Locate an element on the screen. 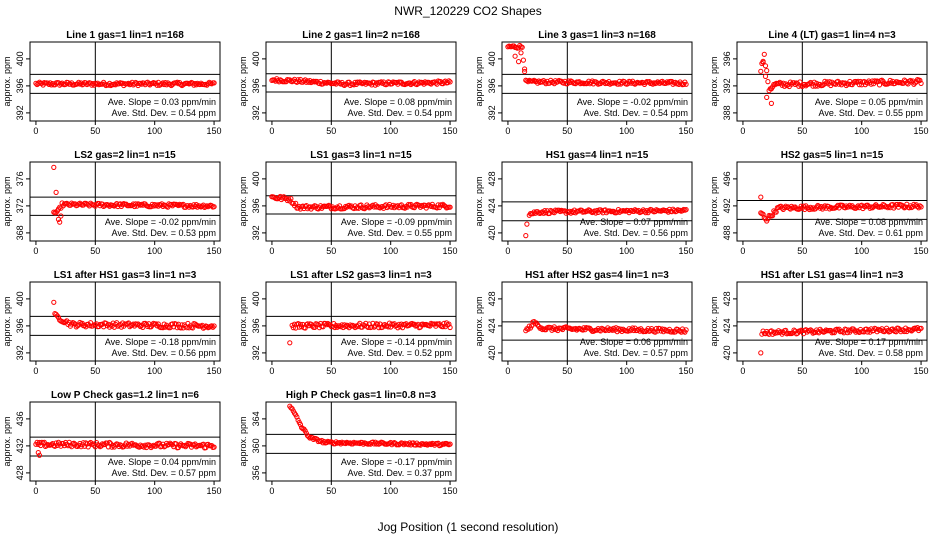  stddev-annotation: Ave. Std. Dev. = 0.56 ppm is located at coordinates (636, 233).